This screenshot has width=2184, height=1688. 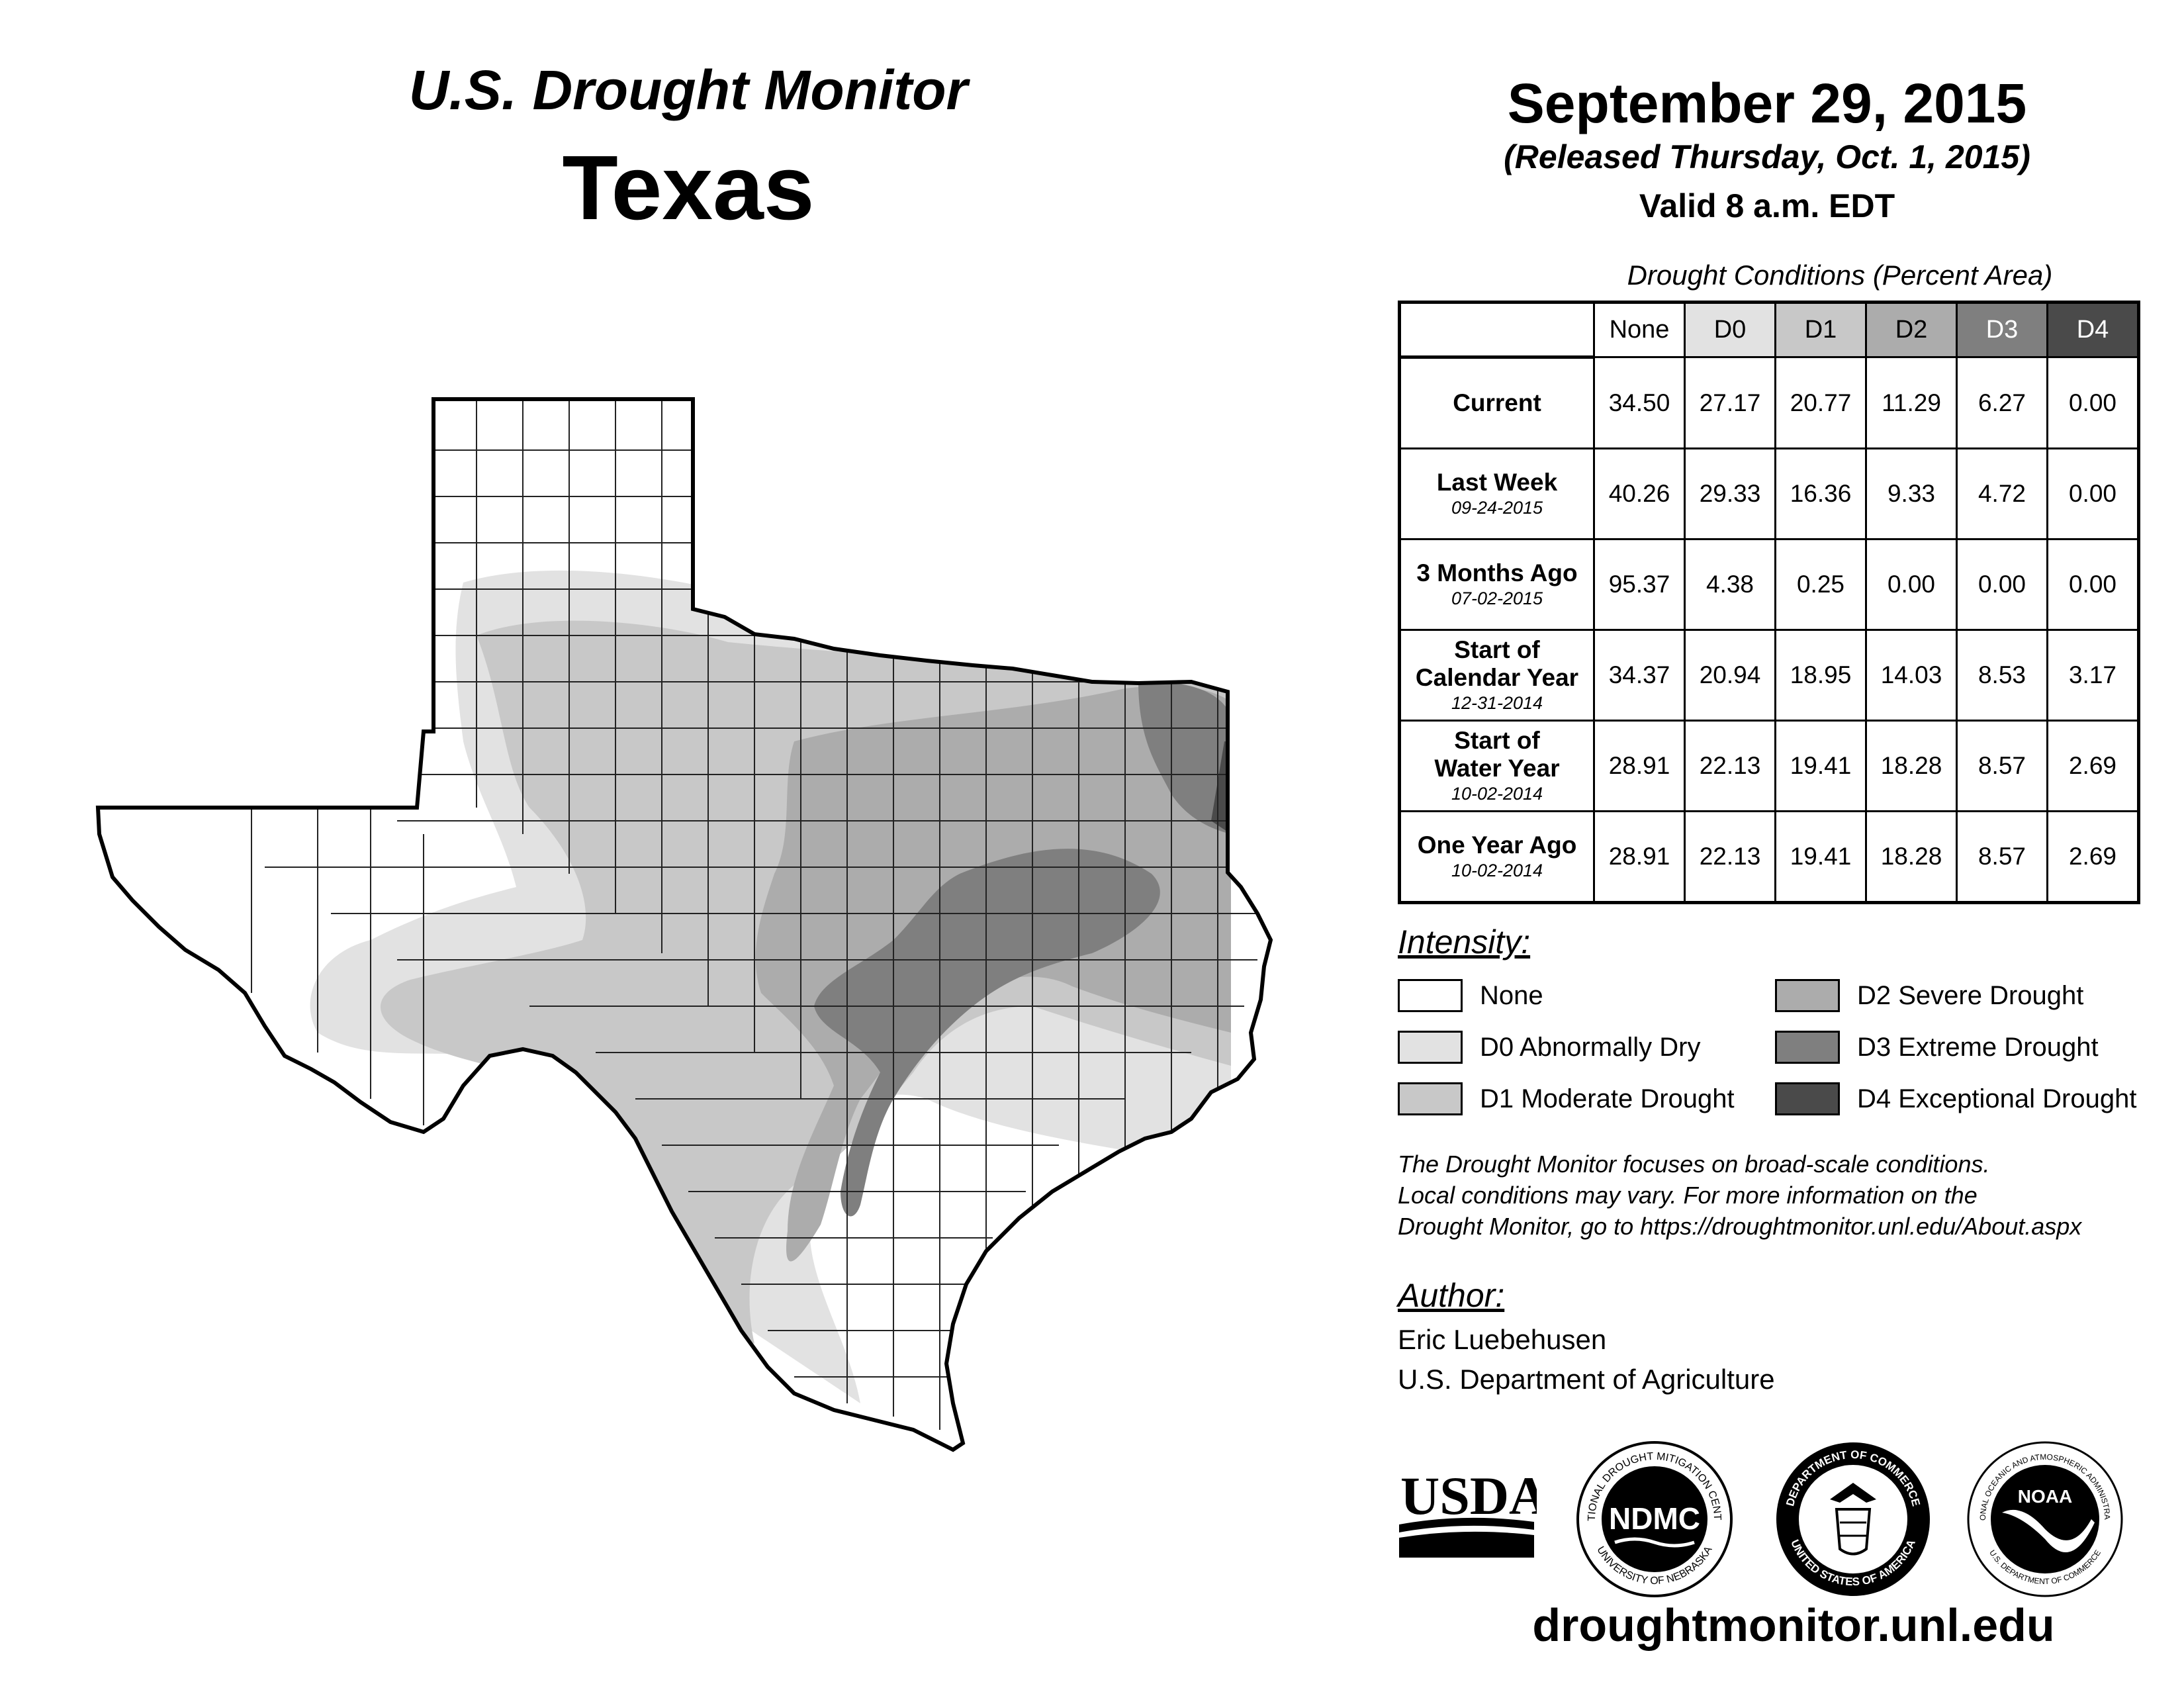 What do you see at coordinates (1997, 1098) in the screenshot?
I see `legend-label: D4 Exceptional Drought` at bounding box center [1997, 1098].